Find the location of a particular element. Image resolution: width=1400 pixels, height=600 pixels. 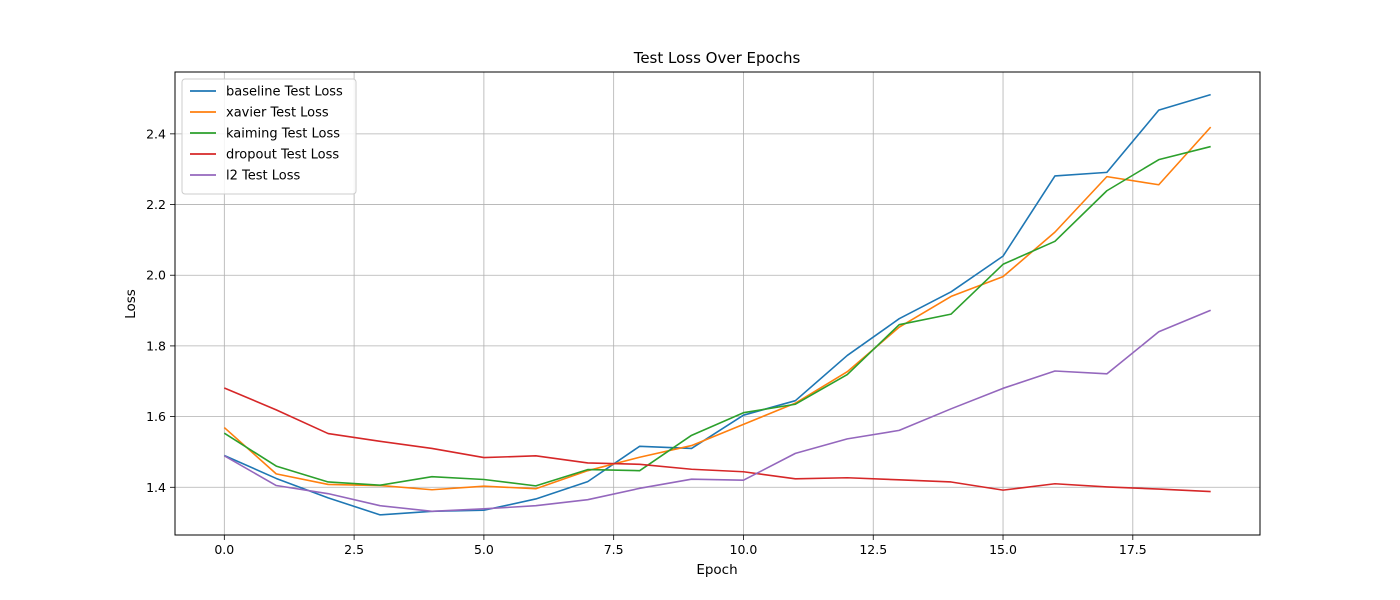

y-tick-label: 2.2 is located at coordinates (156, 204).